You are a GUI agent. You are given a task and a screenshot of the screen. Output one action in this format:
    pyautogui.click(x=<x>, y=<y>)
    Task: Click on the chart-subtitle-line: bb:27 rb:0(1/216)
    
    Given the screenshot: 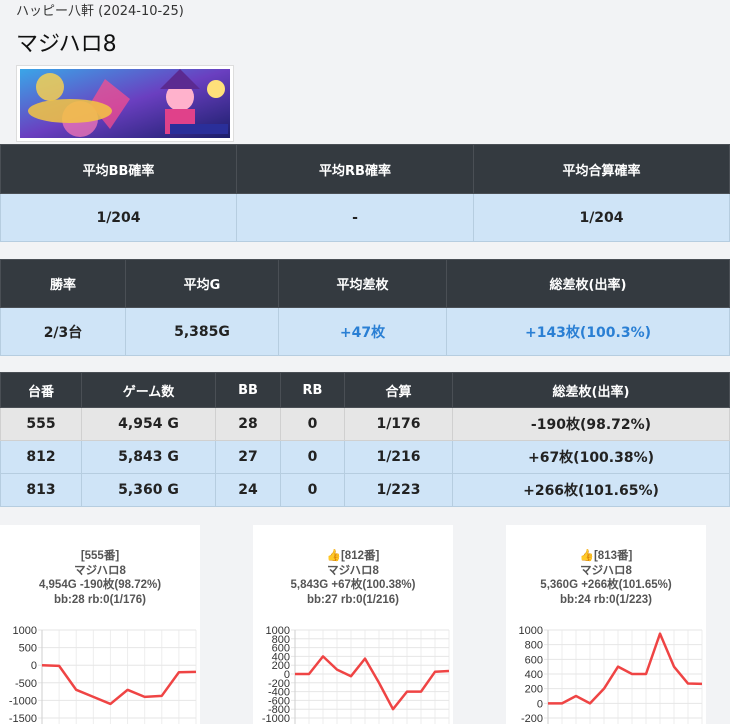 What is the action you would take?
    pyautogui.click(x=353, y=599)
    